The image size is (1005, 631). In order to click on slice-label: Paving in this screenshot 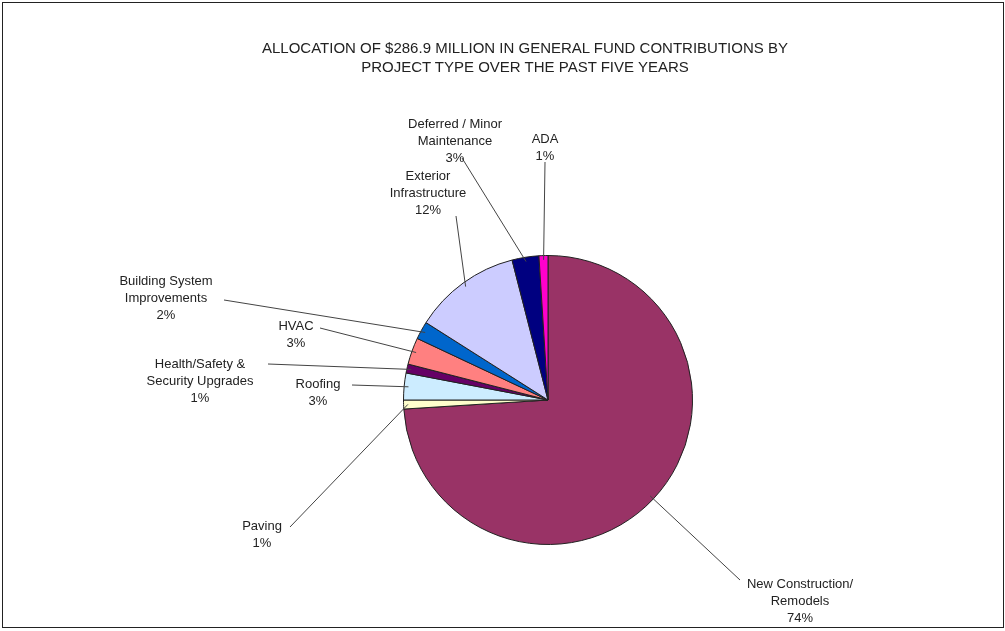, I will do `click(262, 526)`.